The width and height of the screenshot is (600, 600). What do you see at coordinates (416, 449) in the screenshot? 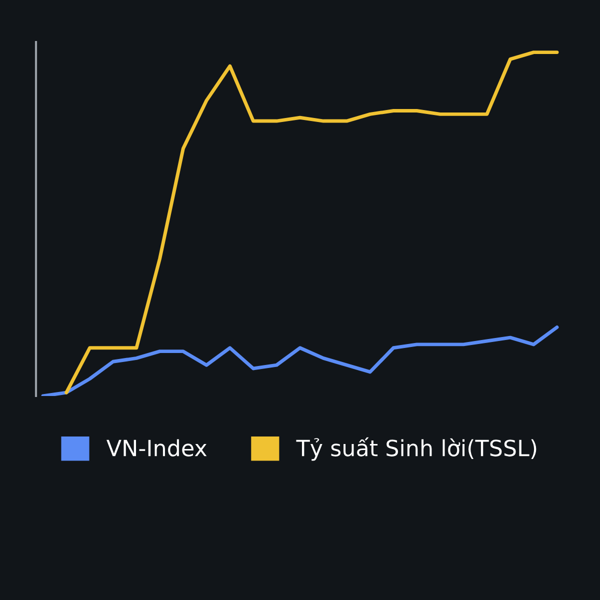
I see `legend-label: Tỷ suất Sinh lời(TSSL)` at bounding box center [416, 449].